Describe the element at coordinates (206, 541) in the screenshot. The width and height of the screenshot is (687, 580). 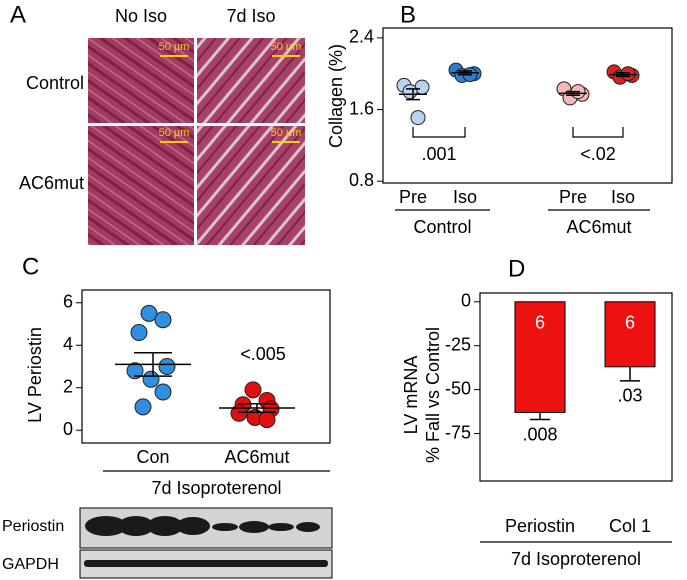
I see `bands` at that location.